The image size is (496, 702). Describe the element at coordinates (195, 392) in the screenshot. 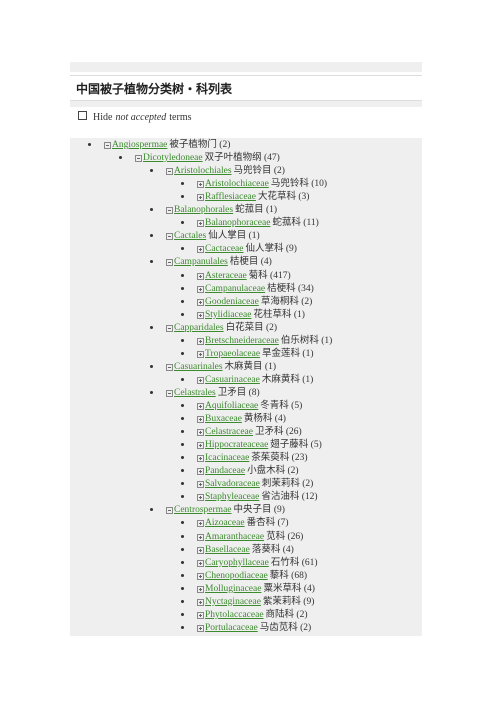

I see `taxon-link: Celastrales` at that location.